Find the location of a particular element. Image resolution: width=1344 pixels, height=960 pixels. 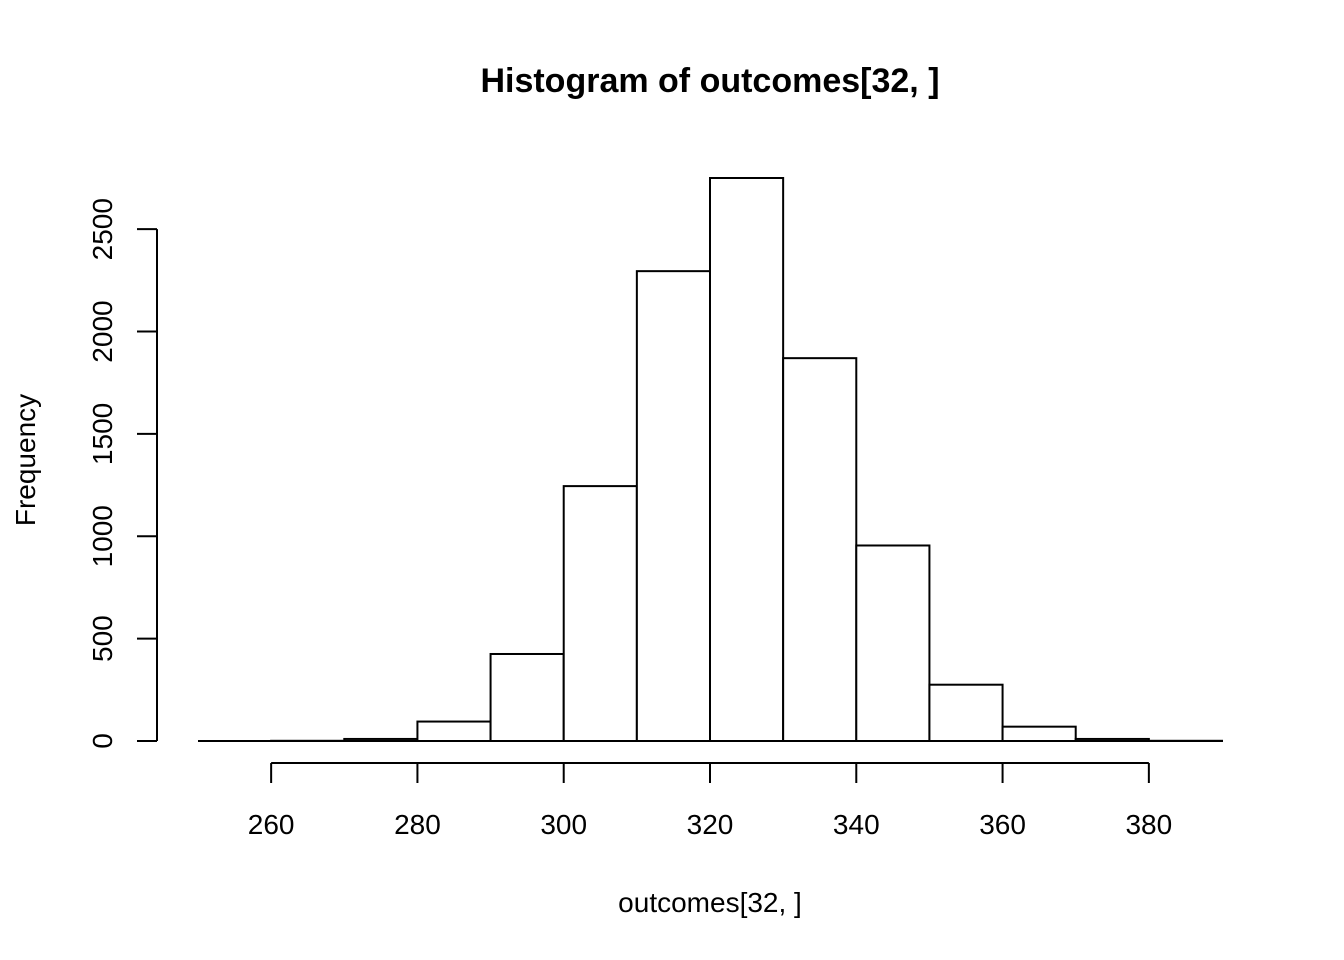

x-tick-label: 340 is located at coordinates (856, 824).